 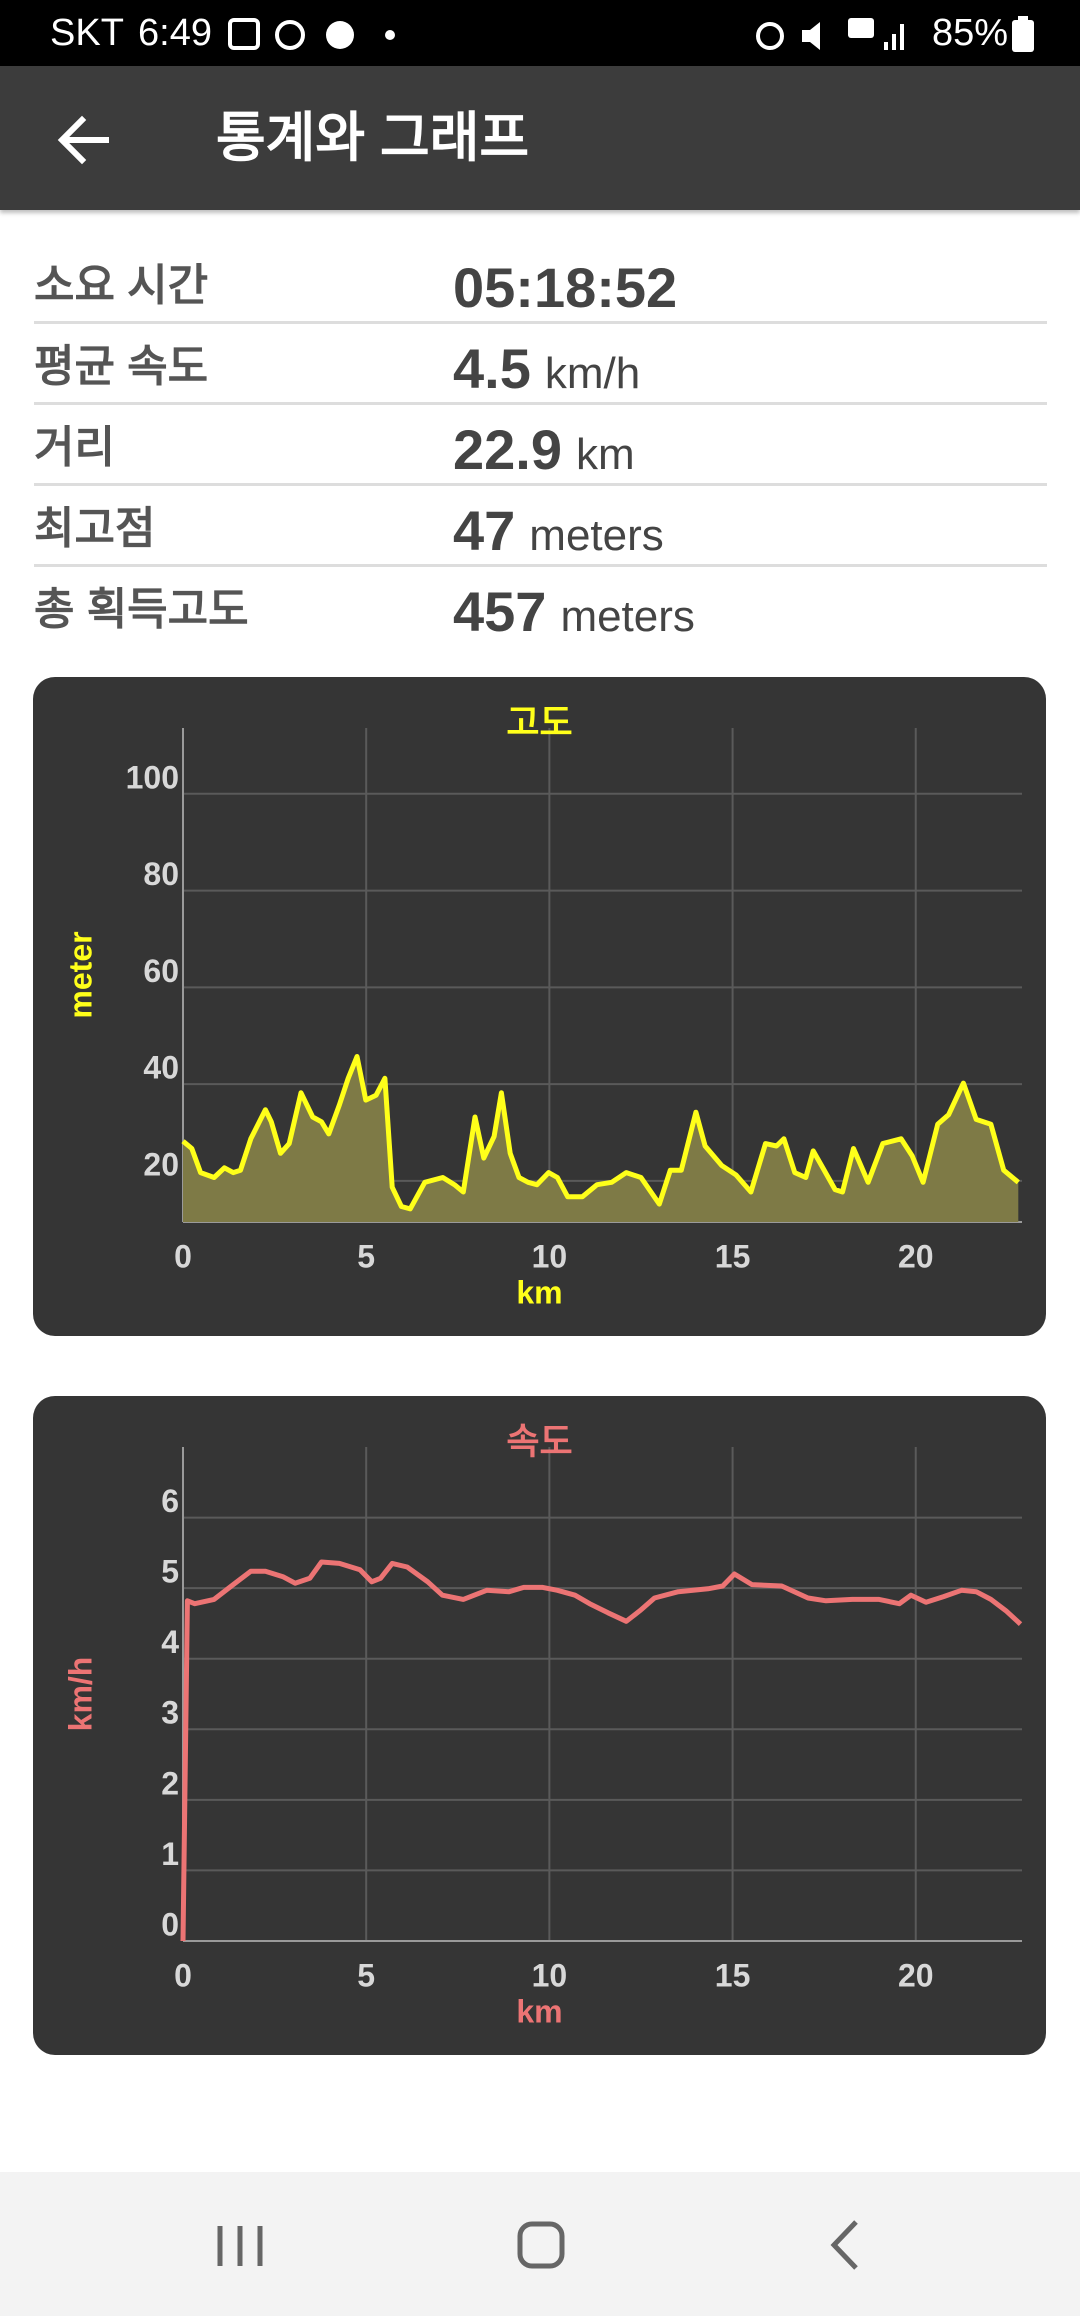 I want to click on stat-value: 05:18:52, so click(x=565, y=288).